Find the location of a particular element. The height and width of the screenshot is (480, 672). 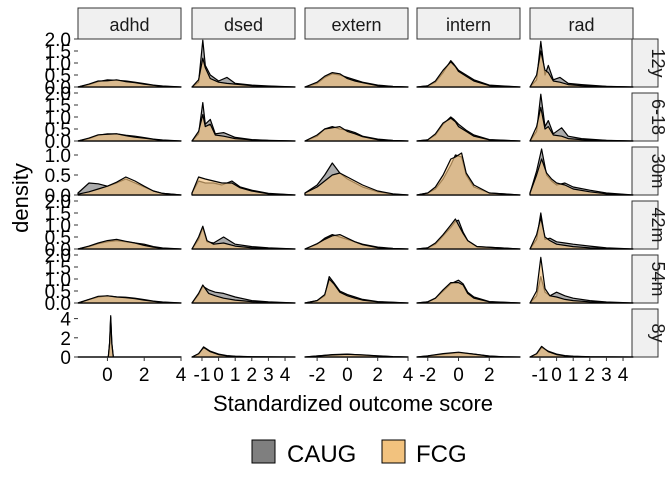

x-axis-ticks: 0 2 4 -1 0 1 2 3 4 -2 0 2 4 -2 0 2 -1 0 1 2 3 4 is located at coordinates (365, 371).